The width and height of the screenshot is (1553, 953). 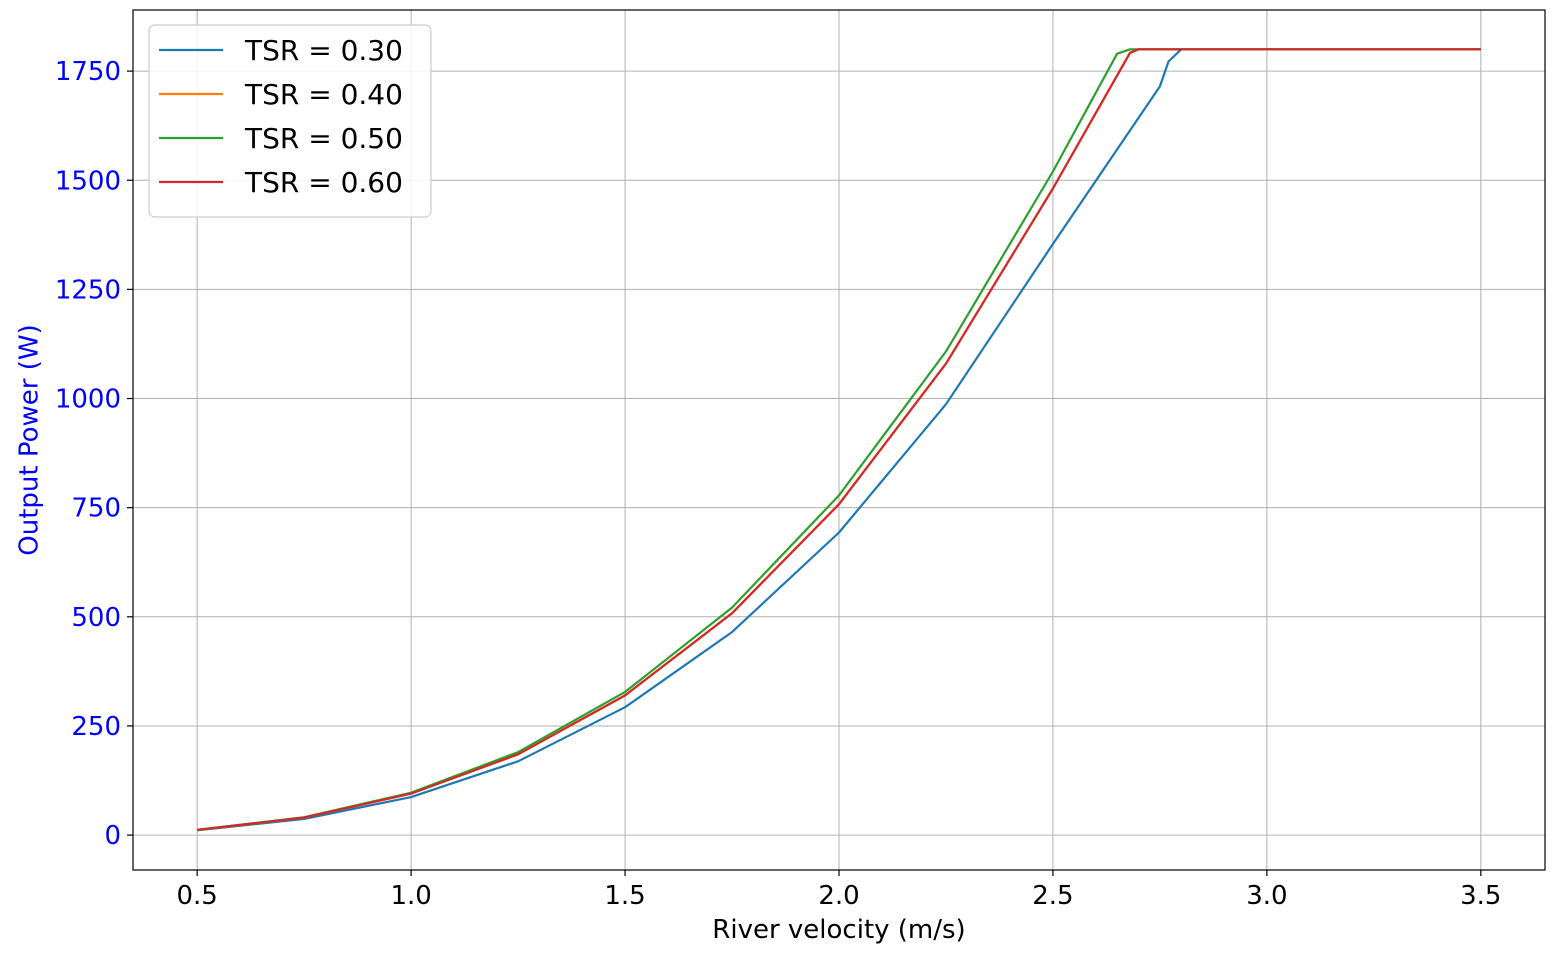 I want to click on legend: TSR = 0.30 TSR = 0.40 TSR = 0.50 TSR = 0.60, so click(x=290, y=121).